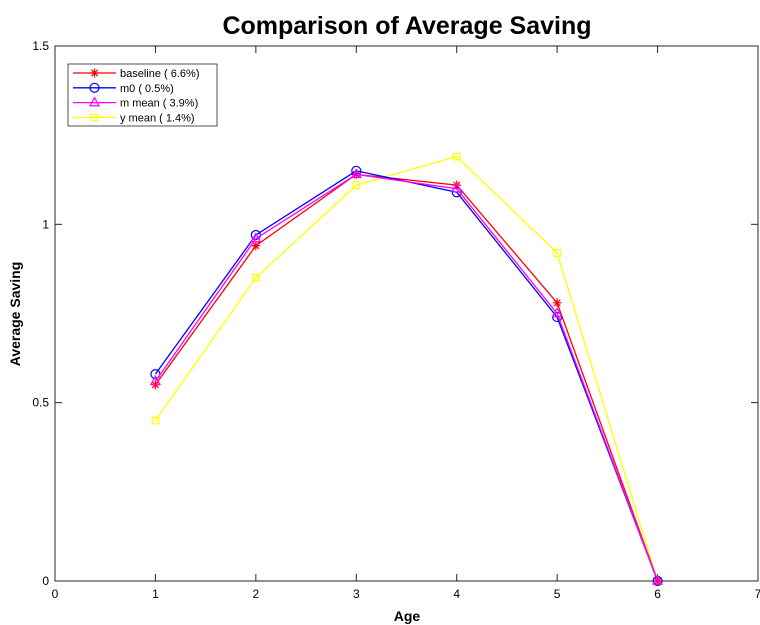  Describe the element at coordinates (157, 118) in the screenshot. I see `legend-label-square: y mean ( 1.4%)` at that location.